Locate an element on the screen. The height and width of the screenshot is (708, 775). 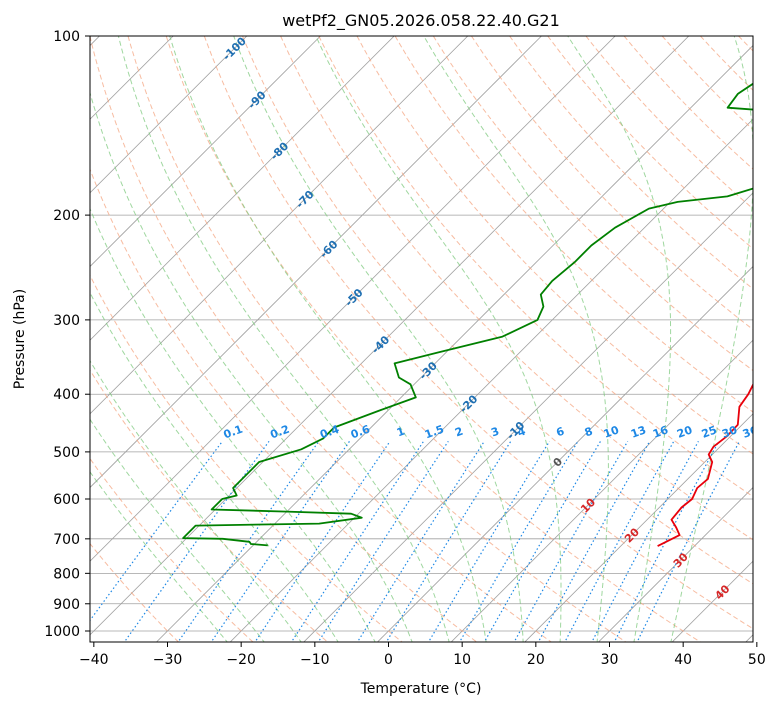
mixing-ratio-label: 25 is located at coordinates (709, 431).